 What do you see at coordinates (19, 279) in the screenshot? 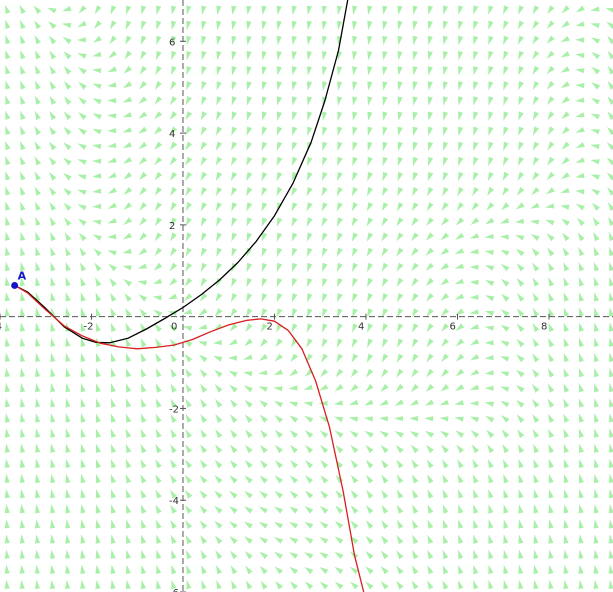
I see `point-layer: A` at bounding box center [19, 279].